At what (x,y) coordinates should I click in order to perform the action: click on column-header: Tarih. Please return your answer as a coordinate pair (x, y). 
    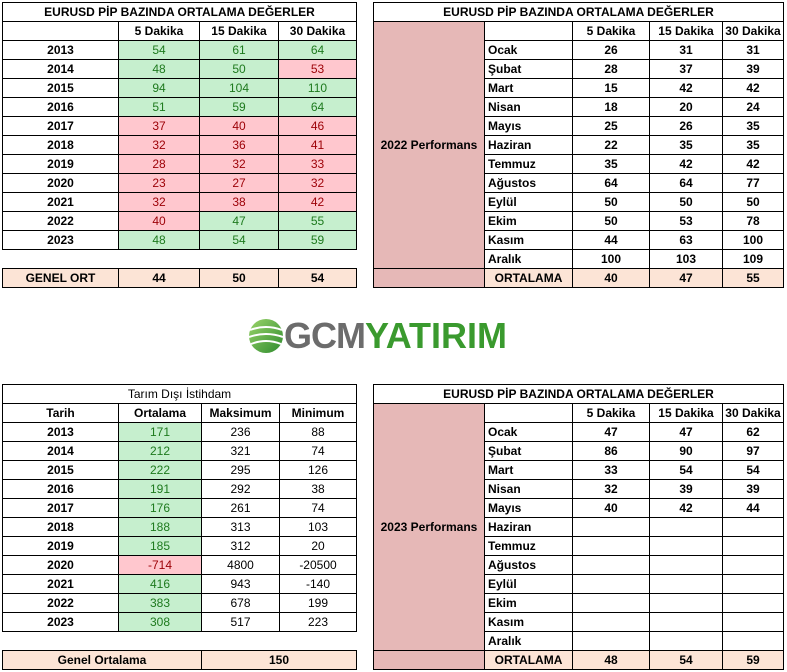
    Looking at the image, I should click on (60, 413).